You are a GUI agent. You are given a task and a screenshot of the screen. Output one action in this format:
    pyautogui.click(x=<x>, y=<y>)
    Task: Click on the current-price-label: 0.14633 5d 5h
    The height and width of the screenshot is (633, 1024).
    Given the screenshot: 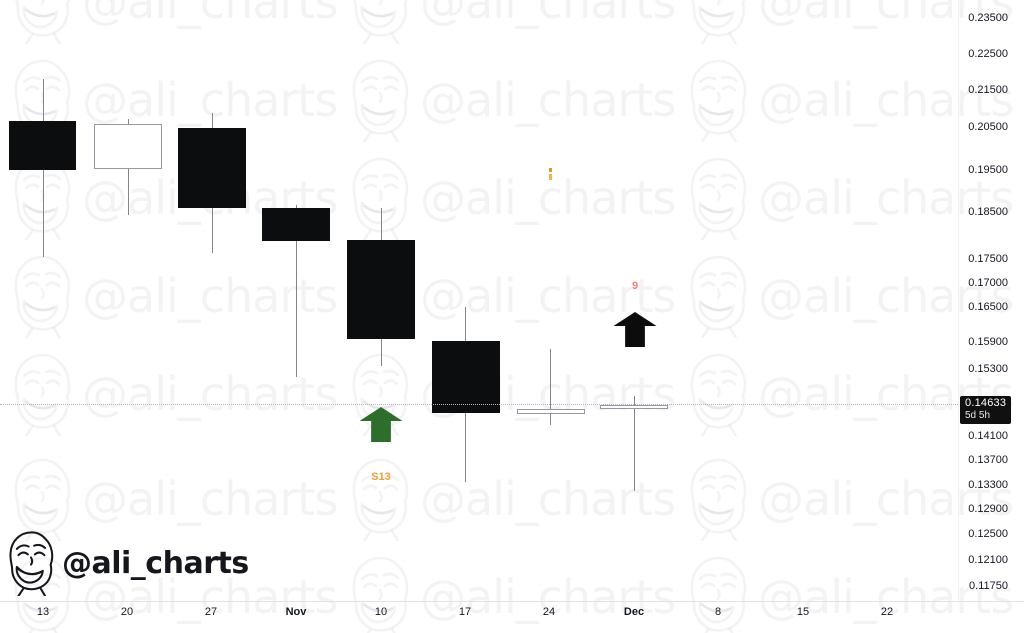 What is the action you would take?
    pyautogui.click(x=985, y=410)
    